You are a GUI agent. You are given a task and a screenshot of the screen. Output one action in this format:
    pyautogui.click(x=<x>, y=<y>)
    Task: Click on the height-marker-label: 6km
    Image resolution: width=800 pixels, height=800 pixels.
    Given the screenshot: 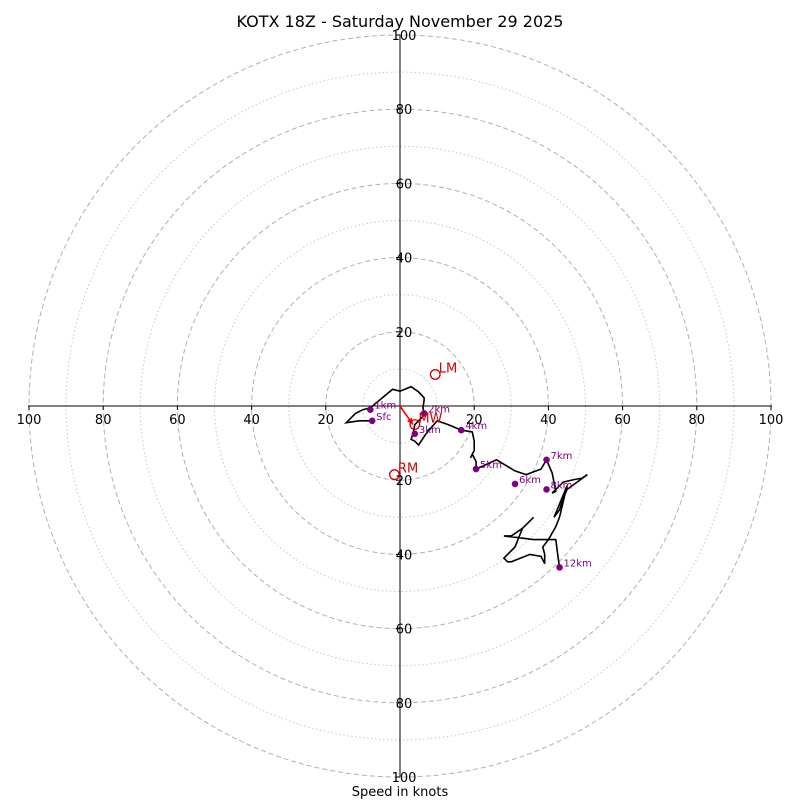 What is the action you would take?
    pyautogui.click(x=530, y=480)
    